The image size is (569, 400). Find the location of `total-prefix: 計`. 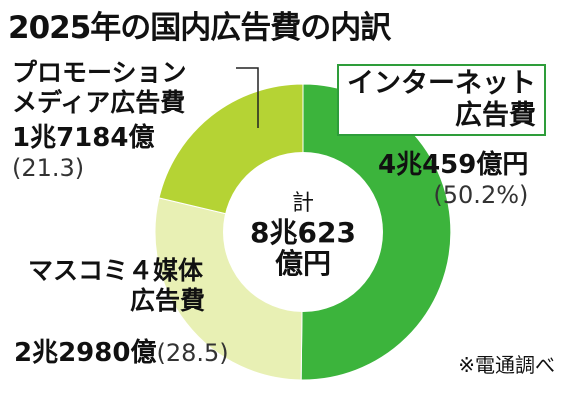

total-prefix: 計 is located at coordinates (302, 203).